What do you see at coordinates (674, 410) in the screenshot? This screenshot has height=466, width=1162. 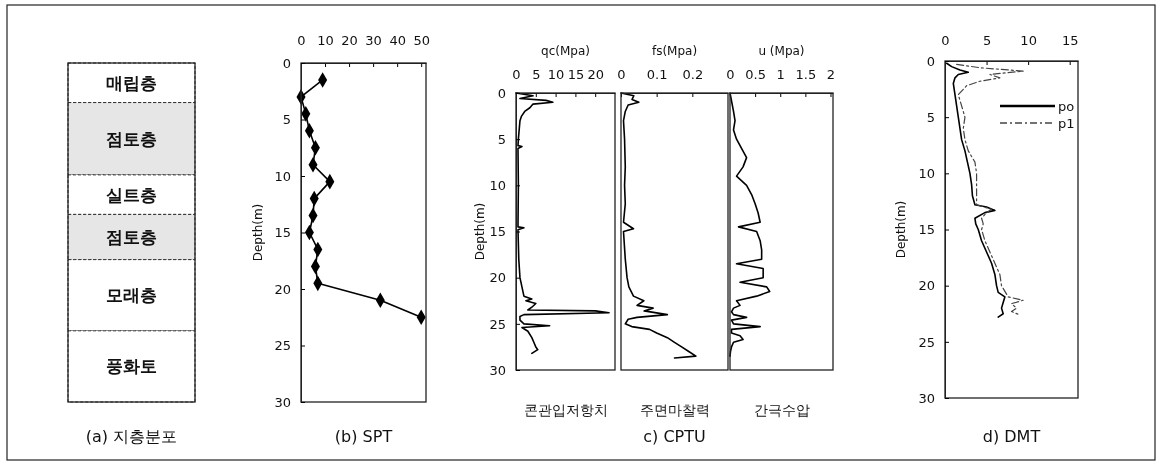 I see `text: 주면마찰력` at bounding box center [674, 410].